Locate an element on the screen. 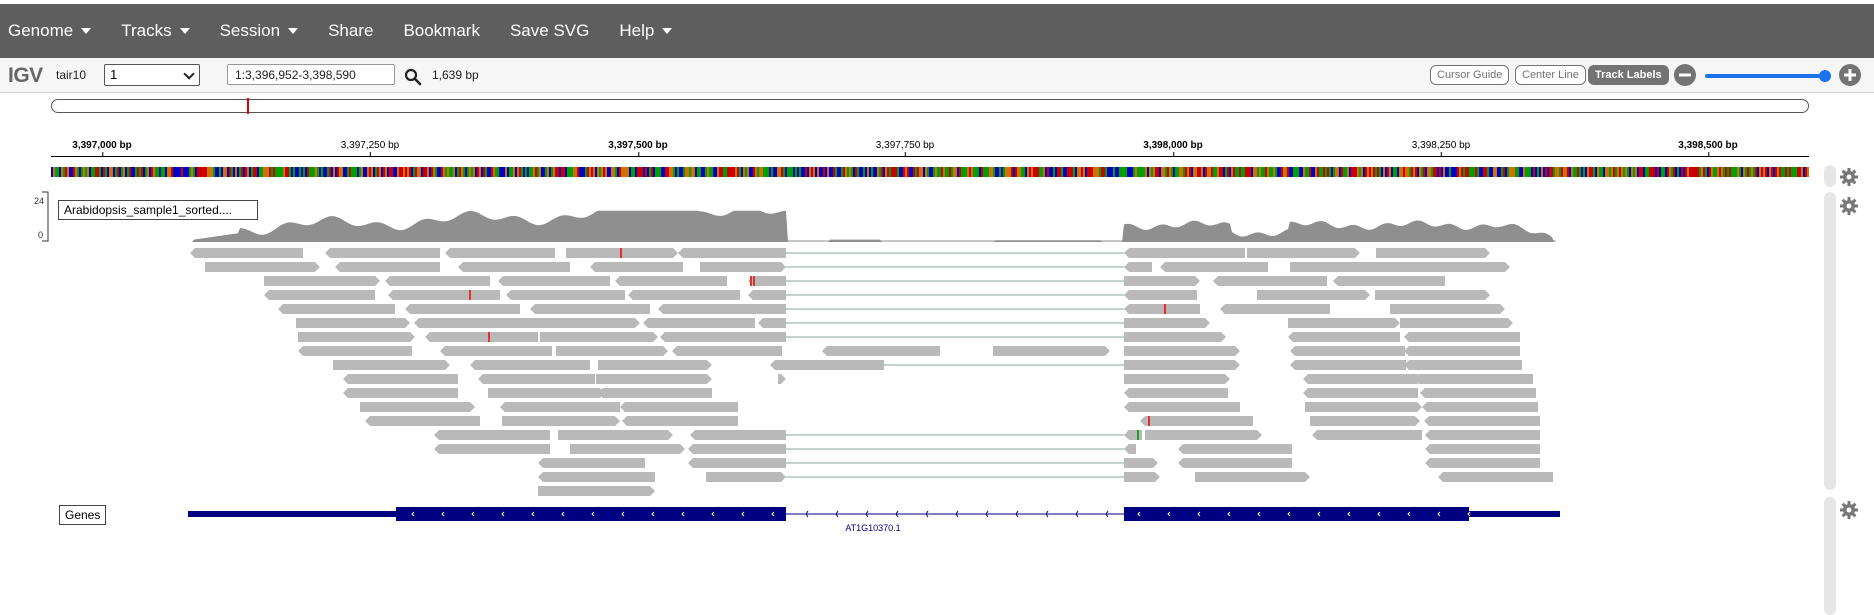 The width and height of the screenshot is (1874, 615). menu-bookmark: Bookmark is located at coordinates (441, 31).